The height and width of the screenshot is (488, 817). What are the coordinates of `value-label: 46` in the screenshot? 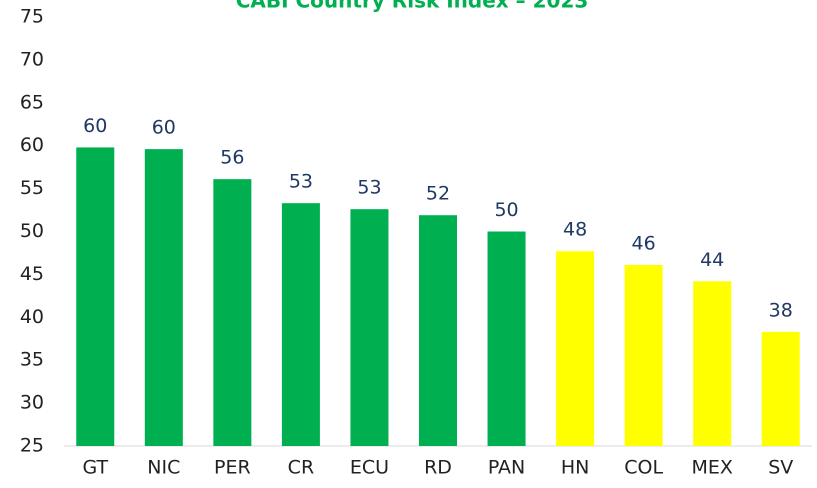 It's located at (644, 243).